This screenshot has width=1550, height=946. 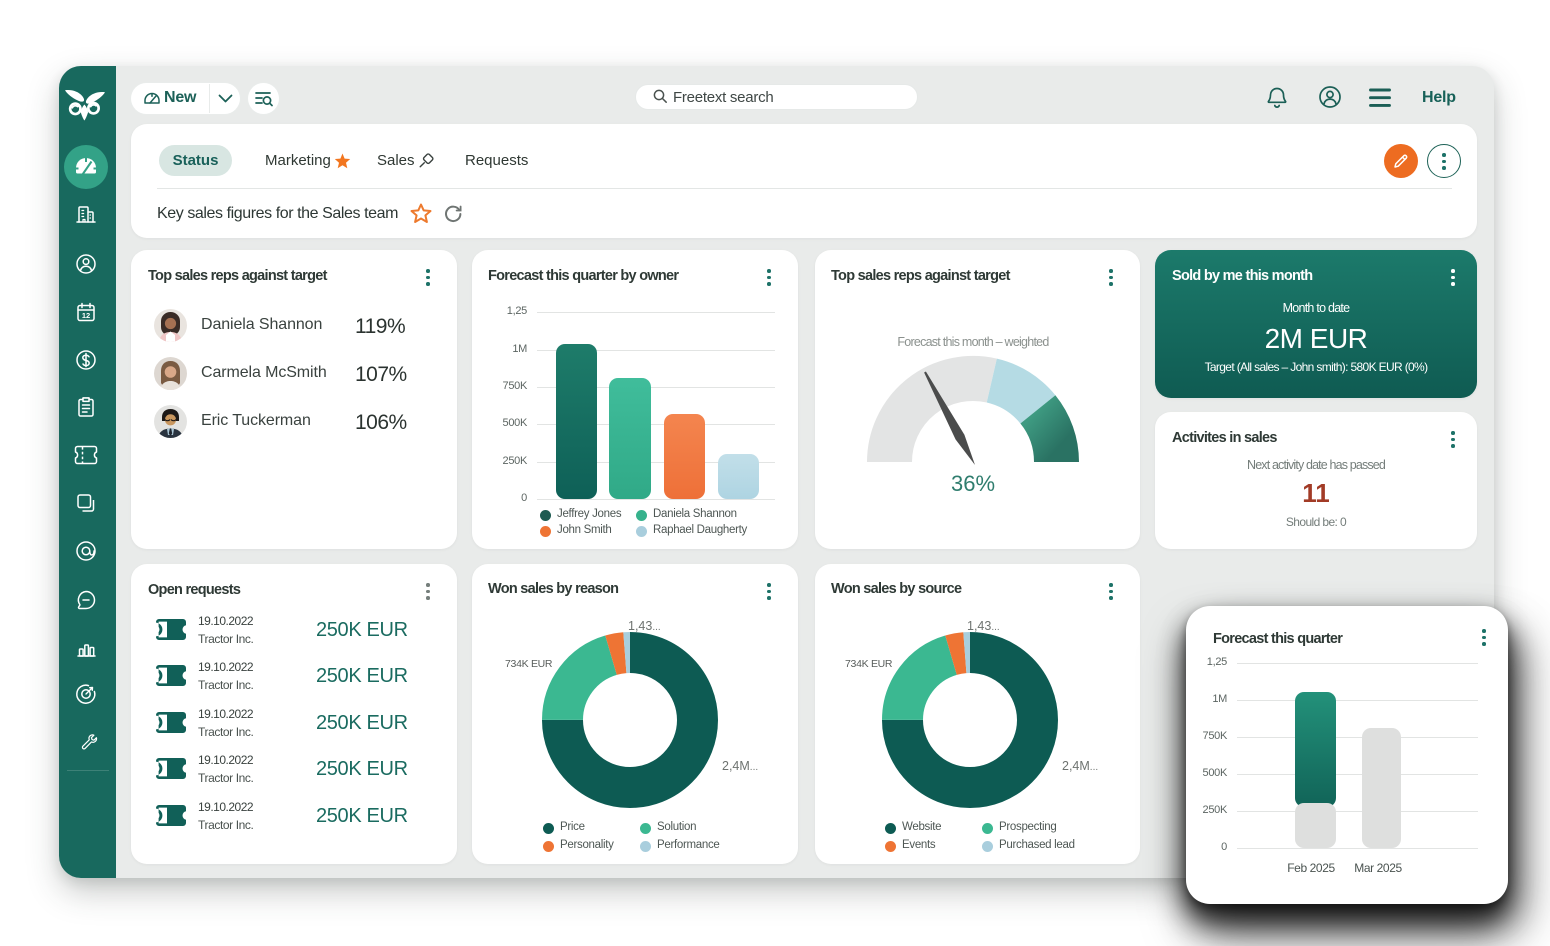 I want to click on svg-text: 12, so click(x=86, y=315).